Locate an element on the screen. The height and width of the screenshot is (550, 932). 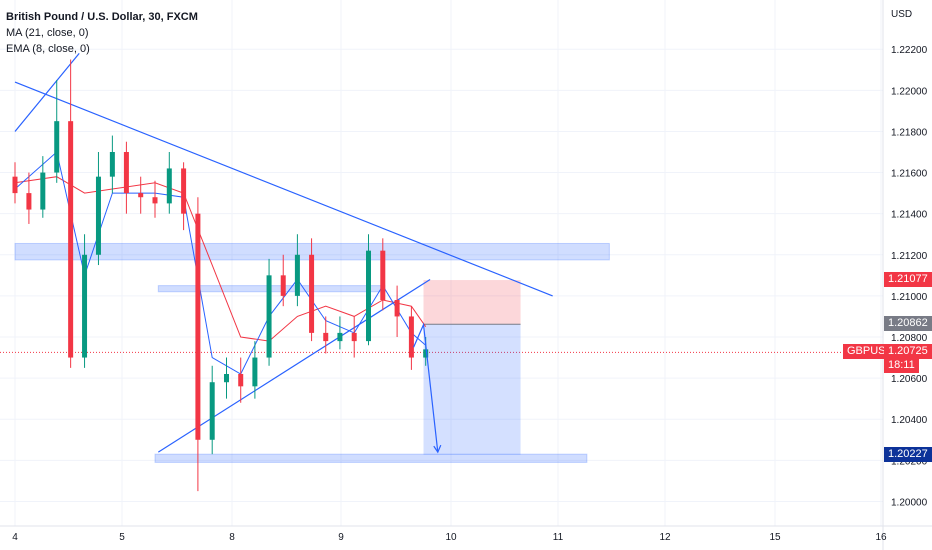
ma-legend-label: MA (21, close, 0) is located at coordinates (47, 33).